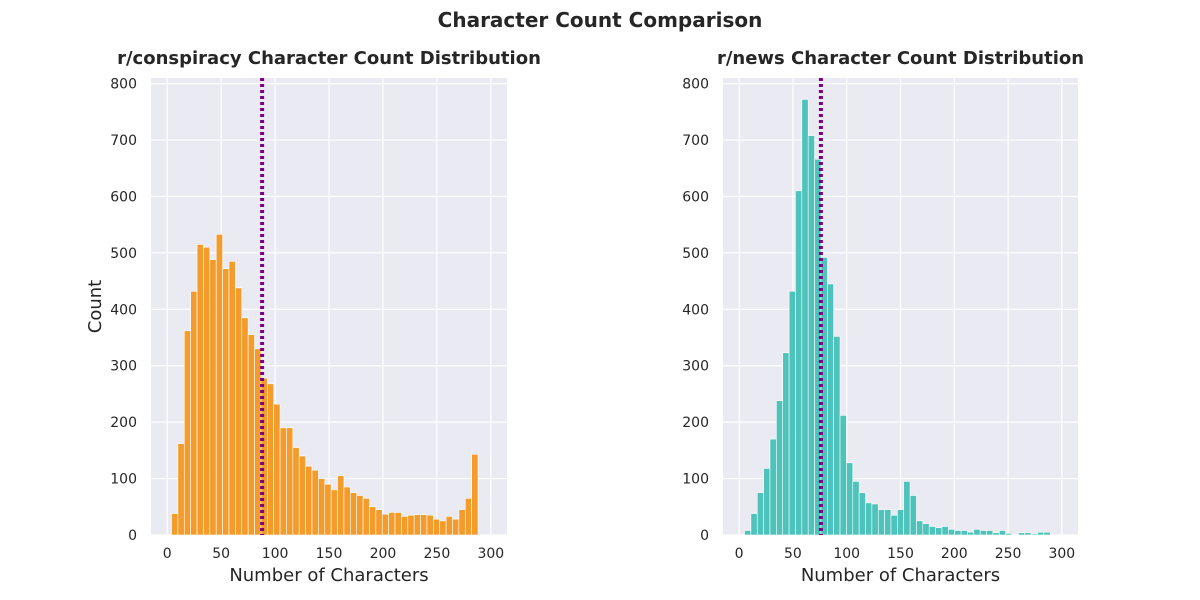 The height and width of the screenshot is (600, 1200). What do you see at coordinates (167, 554) in the screenshot?
I see `conspiracy-x-tick-label: 0` at bounding box center [167, 554].